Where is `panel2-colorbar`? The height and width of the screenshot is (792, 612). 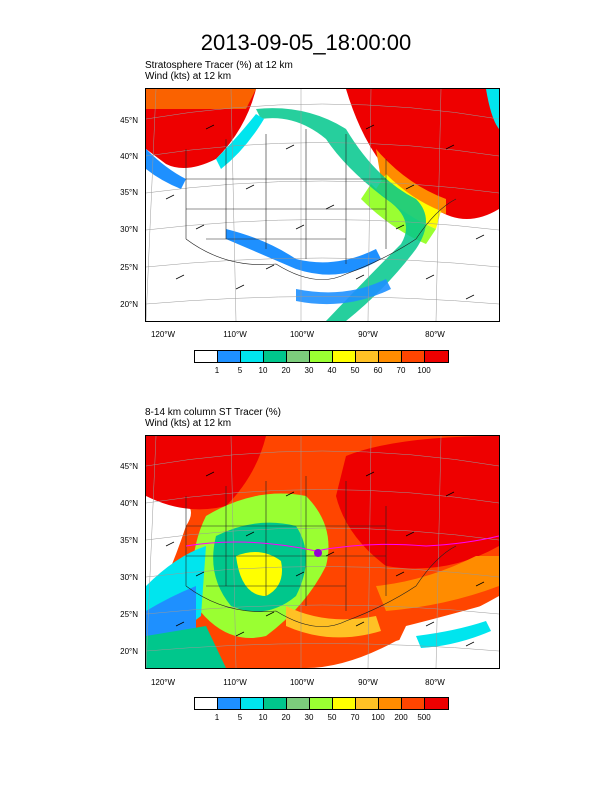
panel2-colorbar is located at coordinates (321, 703).